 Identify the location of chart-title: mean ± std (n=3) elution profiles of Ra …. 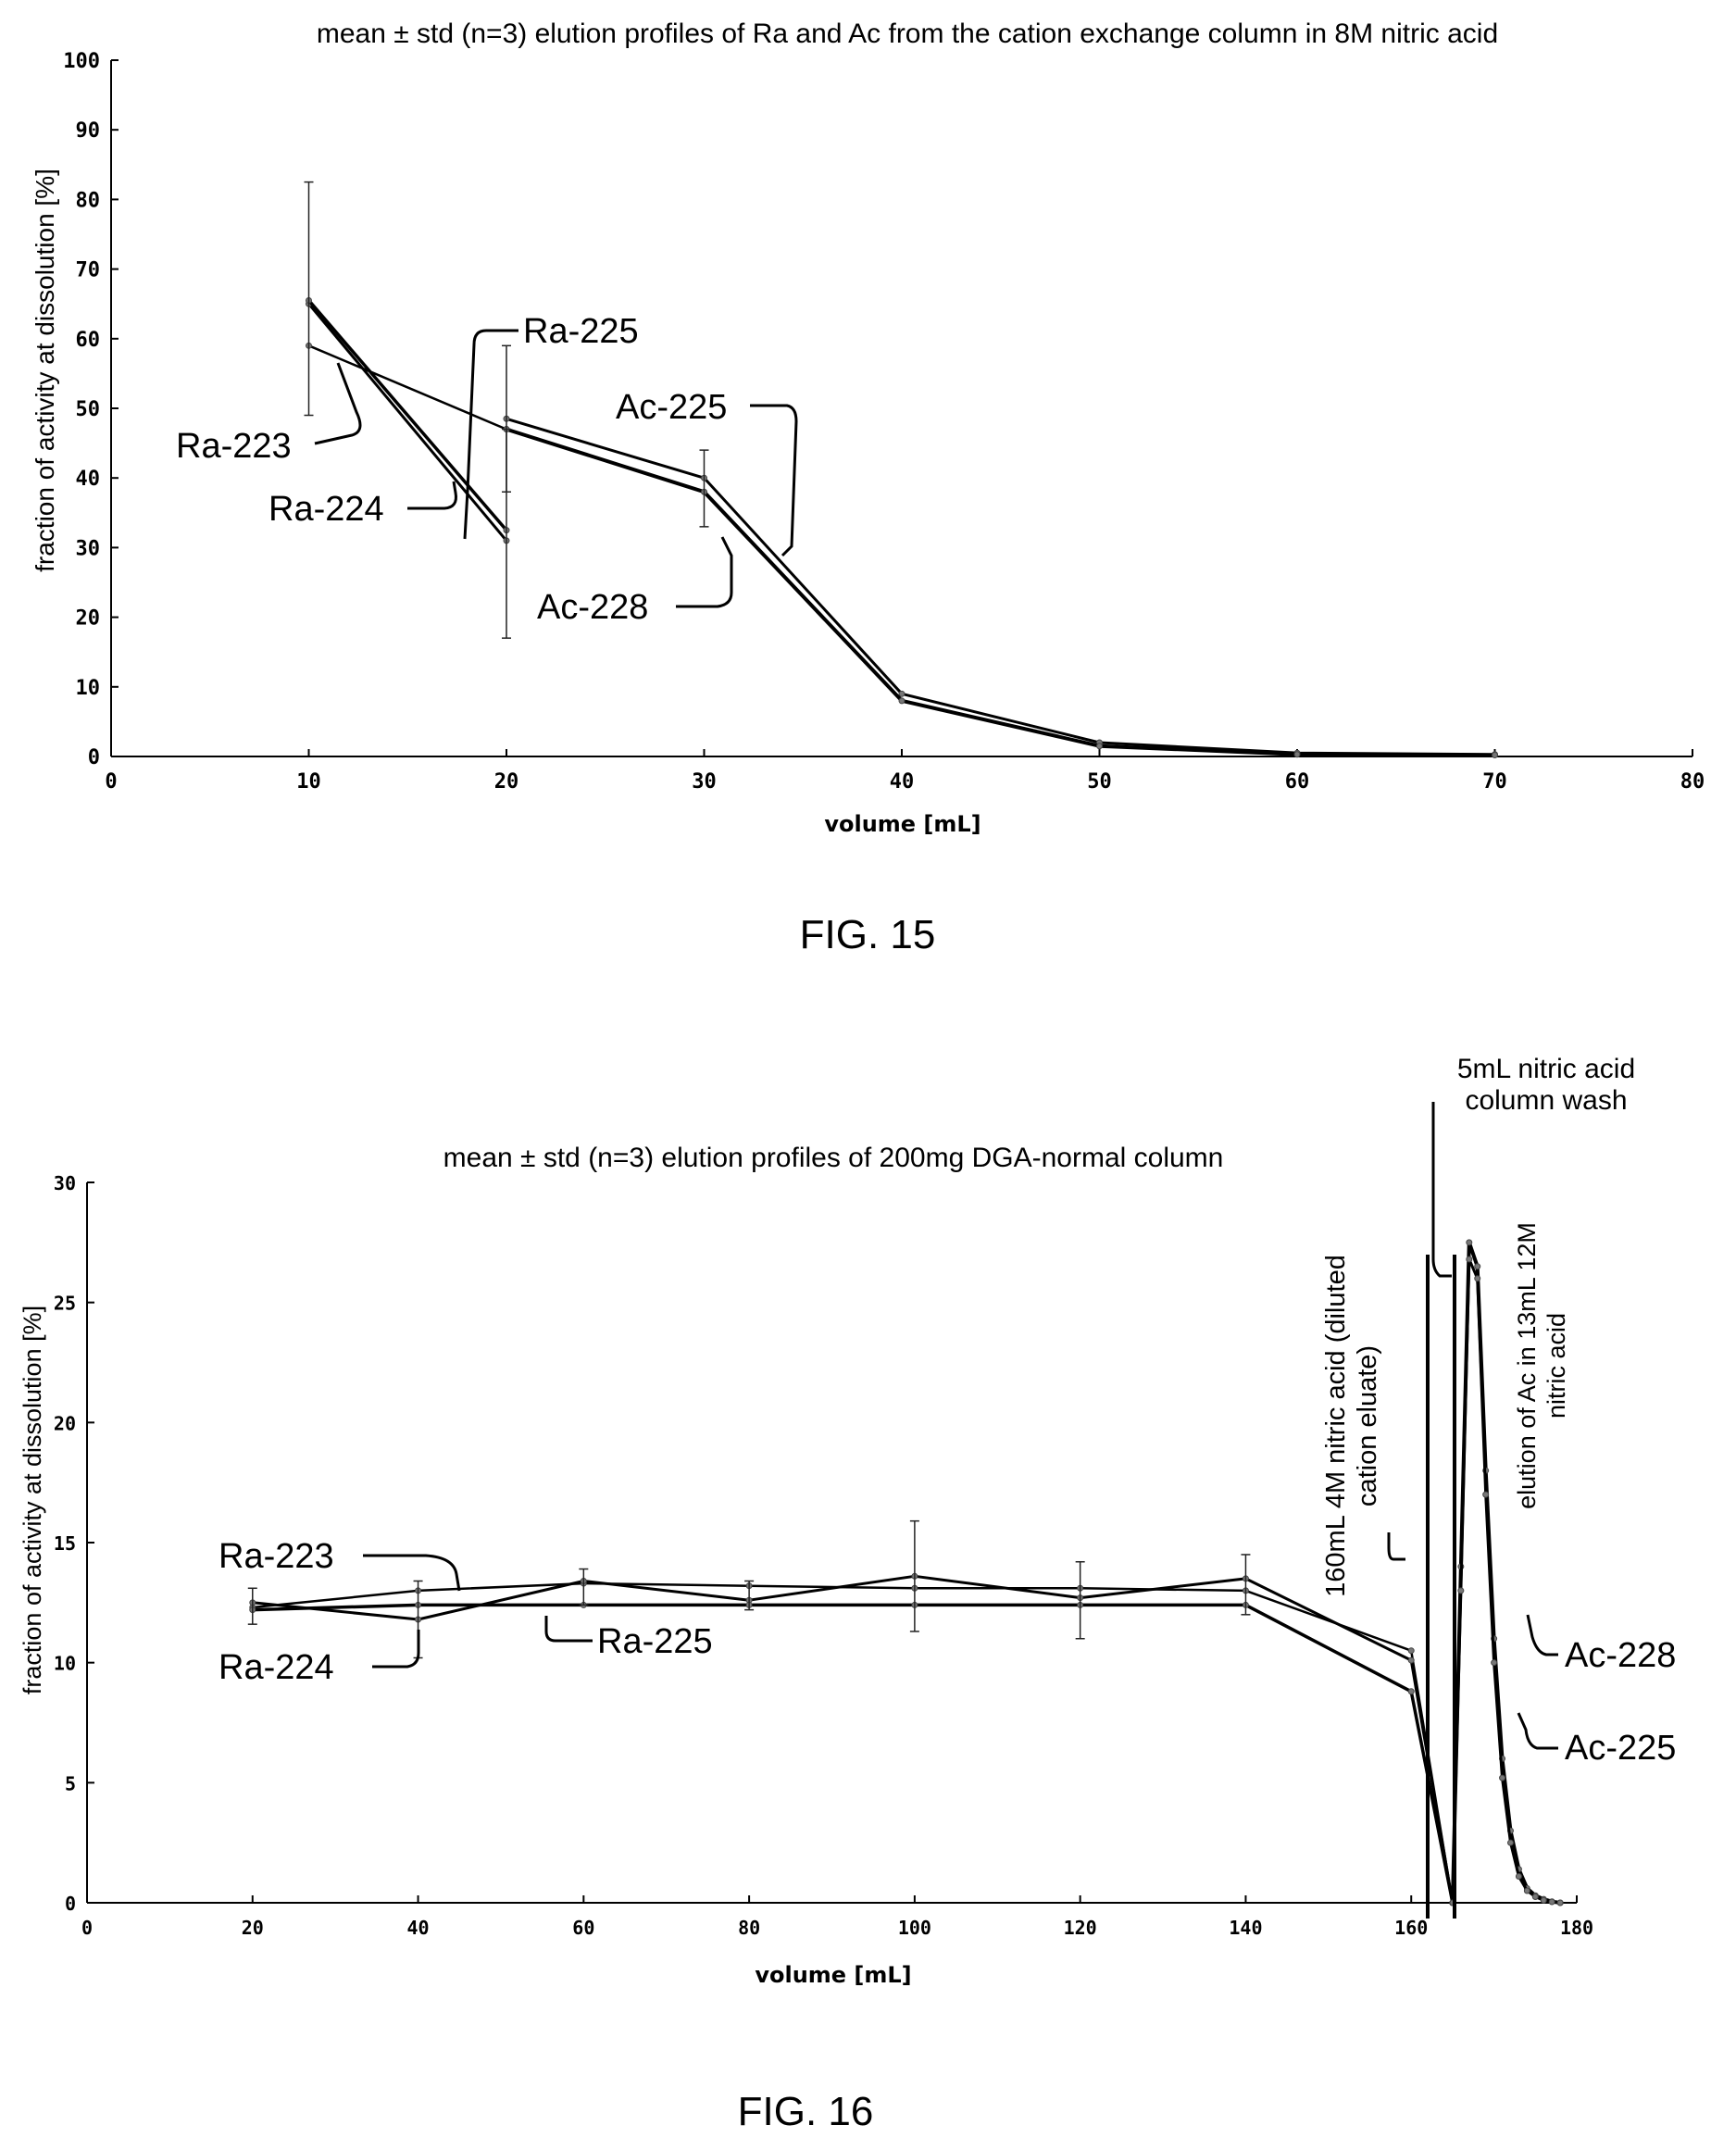
(907, 34).